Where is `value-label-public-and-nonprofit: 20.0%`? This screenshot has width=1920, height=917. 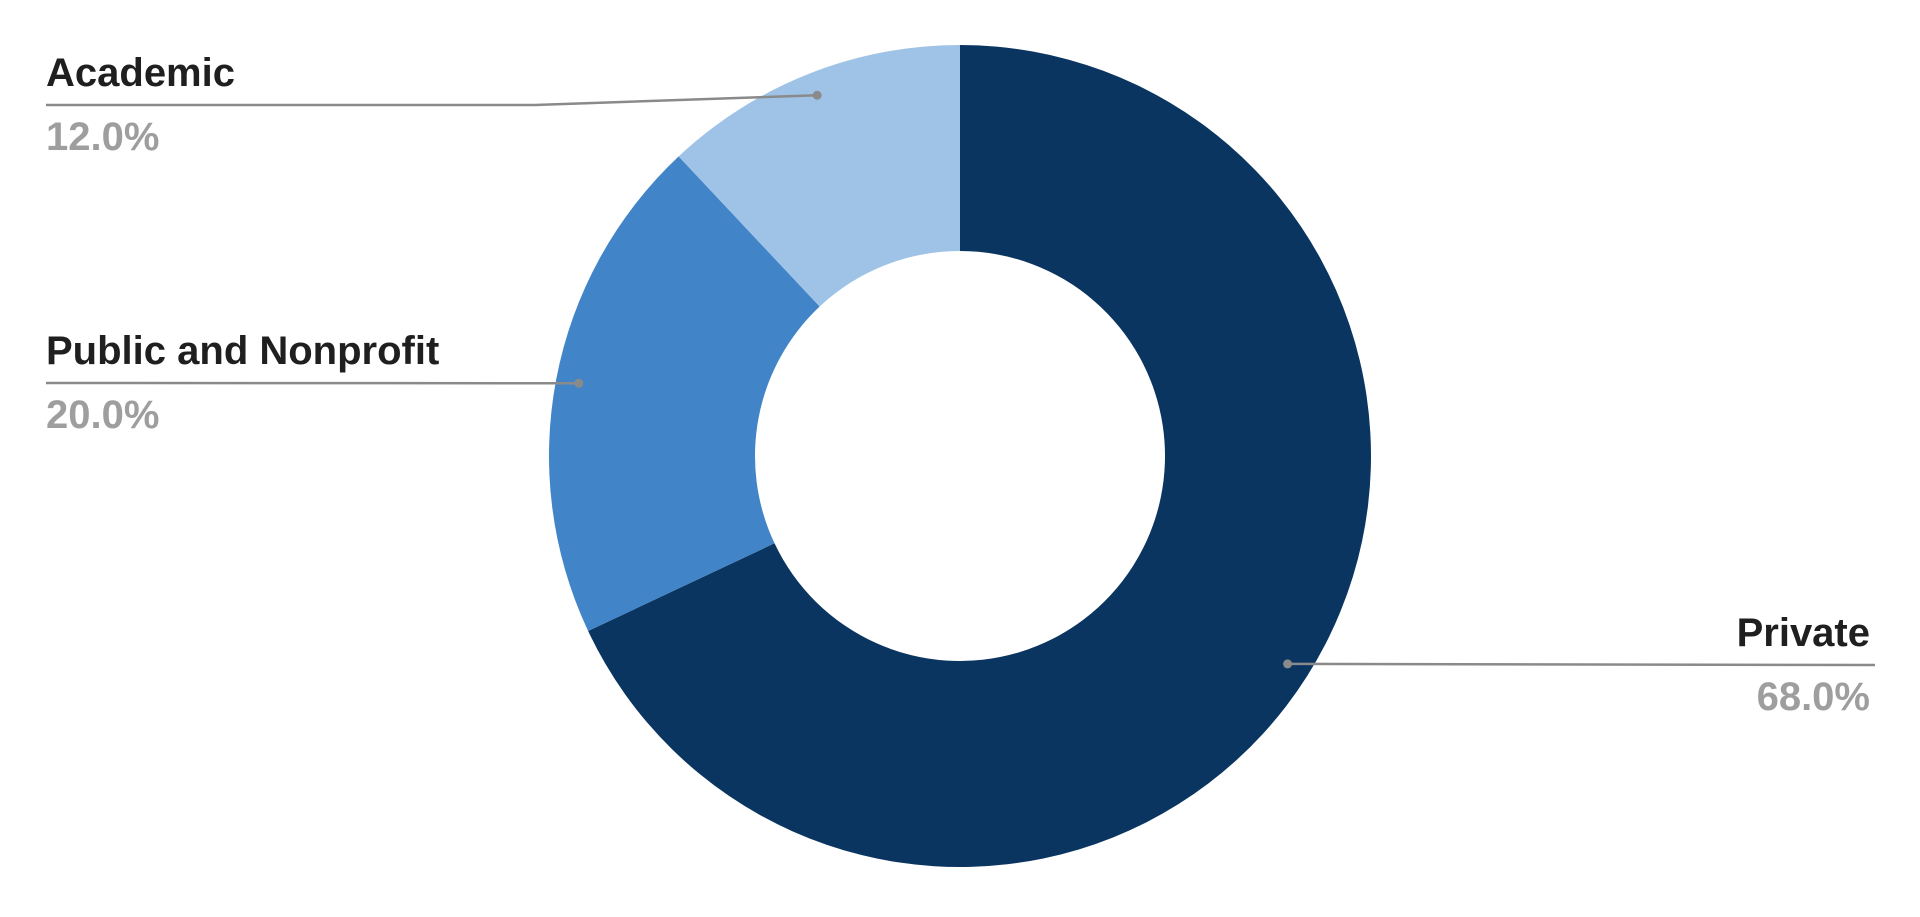 value-label-public-and-nonprofit: 20.0% is located at coordinates (102, 415).